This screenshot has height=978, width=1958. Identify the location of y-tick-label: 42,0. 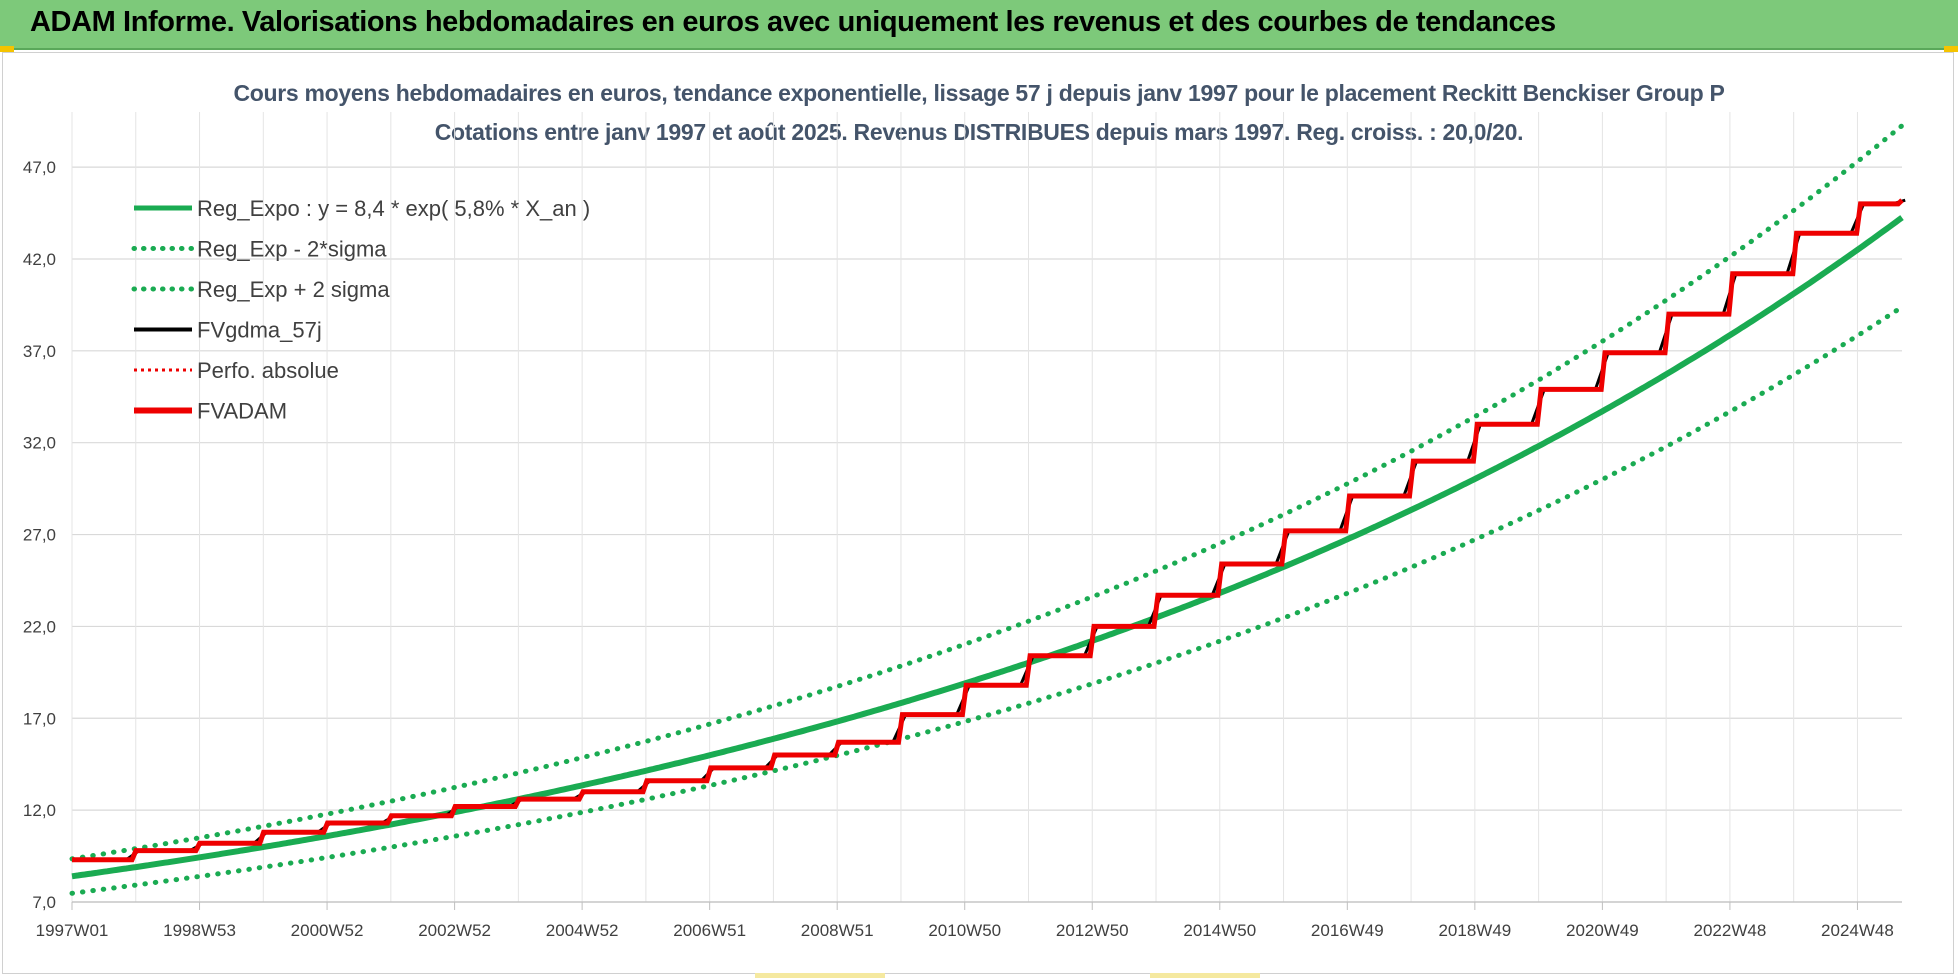
(39, 259).